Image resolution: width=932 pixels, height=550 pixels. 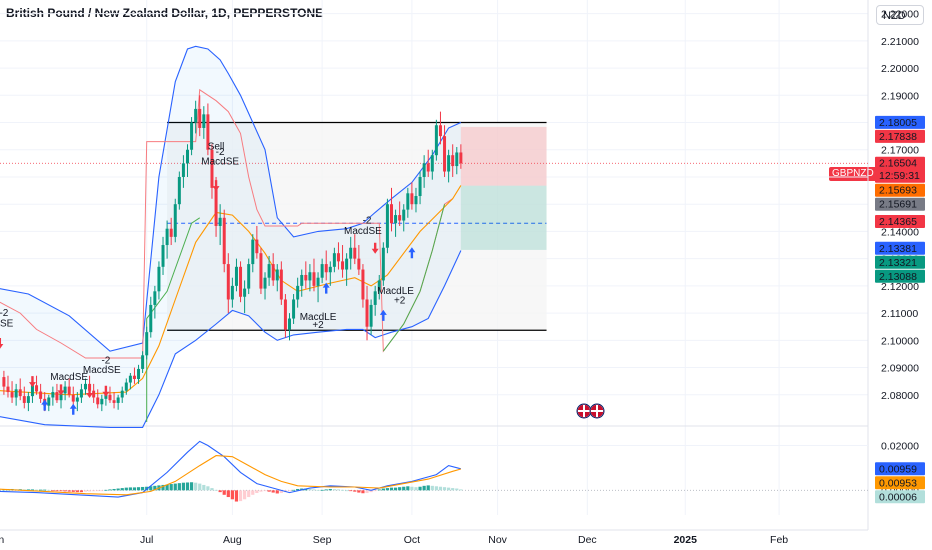 I want to click on time-tick-label: Feb, so click(x=779, y=540).